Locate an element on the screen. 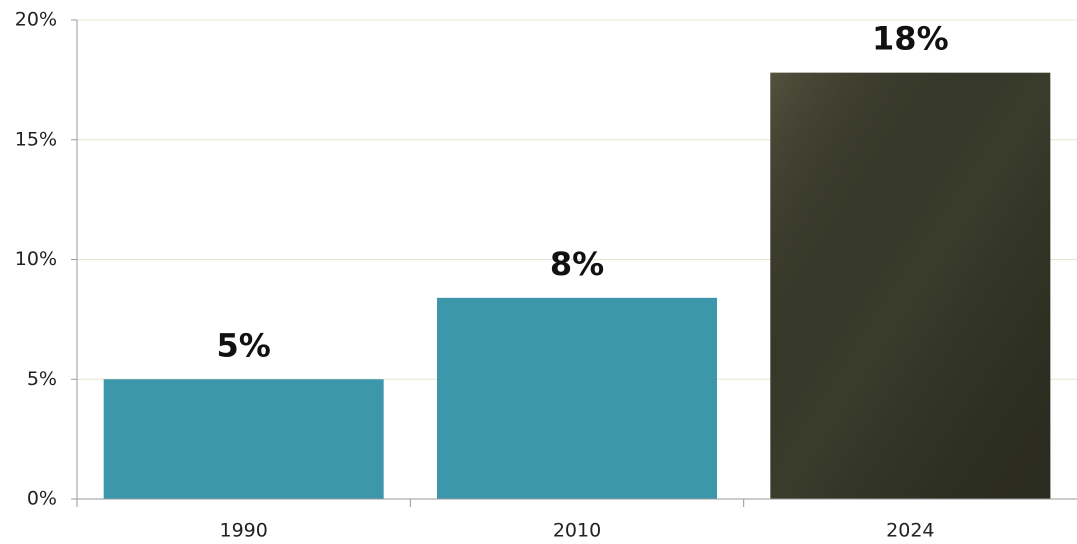 Image resolution: width=1077 pixels, height=544 pixels. x-tick-label: 2010 is located at coordinates (577, 531).